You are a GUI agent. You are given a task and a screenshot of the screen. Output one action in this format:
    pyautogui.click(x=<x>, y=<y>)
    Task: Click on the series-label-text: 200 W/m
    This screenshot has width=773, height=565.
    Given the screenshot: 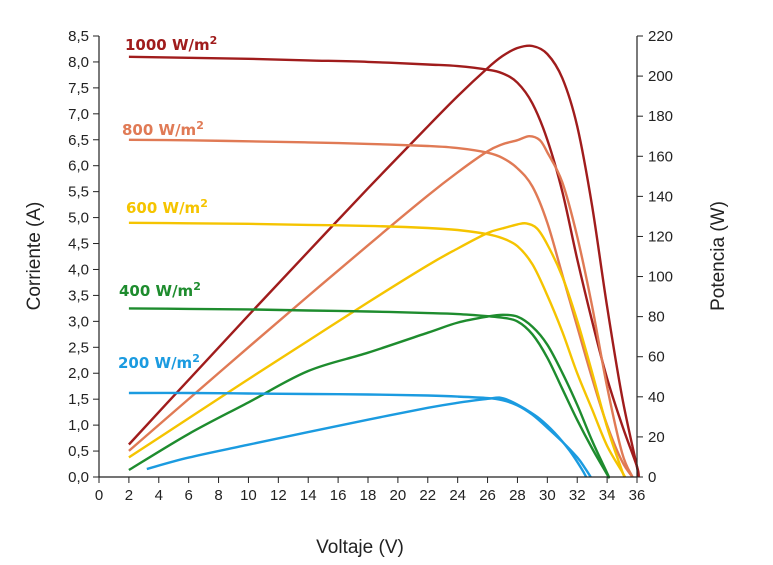 What is the action you would take?
    pyautogui.click(x=155, y=363)
    